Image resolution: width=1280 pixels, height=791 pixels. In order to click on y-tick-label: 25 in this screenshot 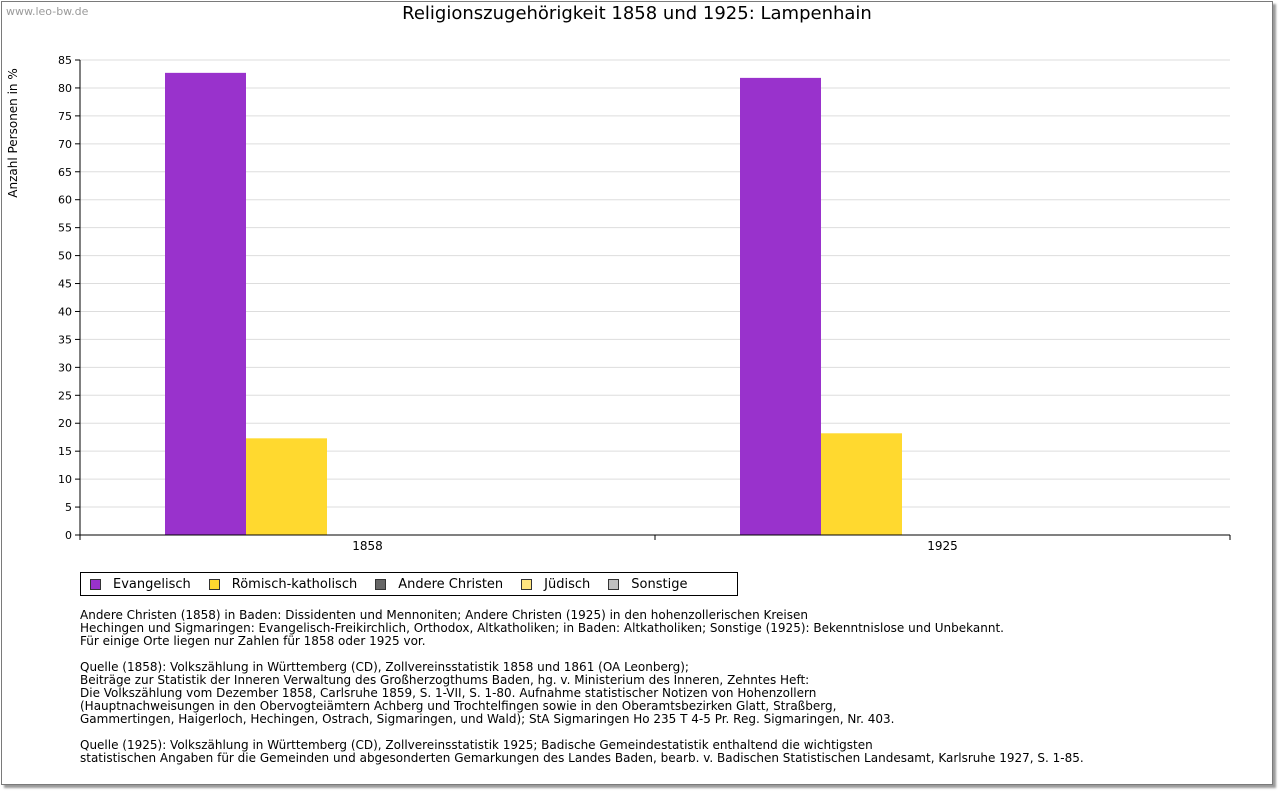, I will do `click(65, 395)`.